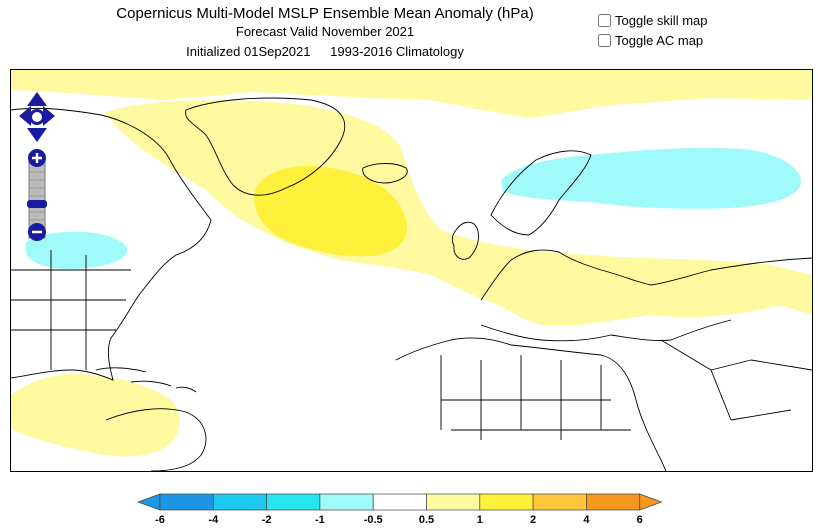 This screenshot has width=822, height=532. I want to click on arrow-up-icon, so click(37, 99).